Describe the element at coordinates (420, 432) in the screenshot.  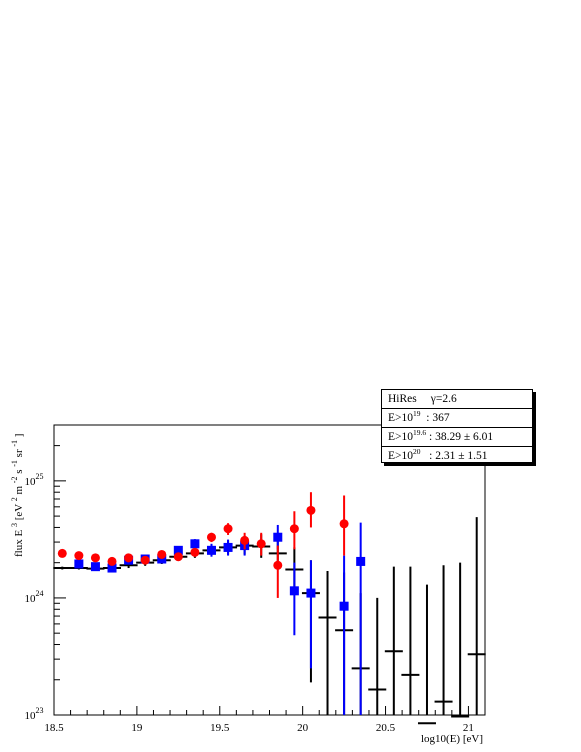
I see `stats-row-exp: 19.6` at that location.